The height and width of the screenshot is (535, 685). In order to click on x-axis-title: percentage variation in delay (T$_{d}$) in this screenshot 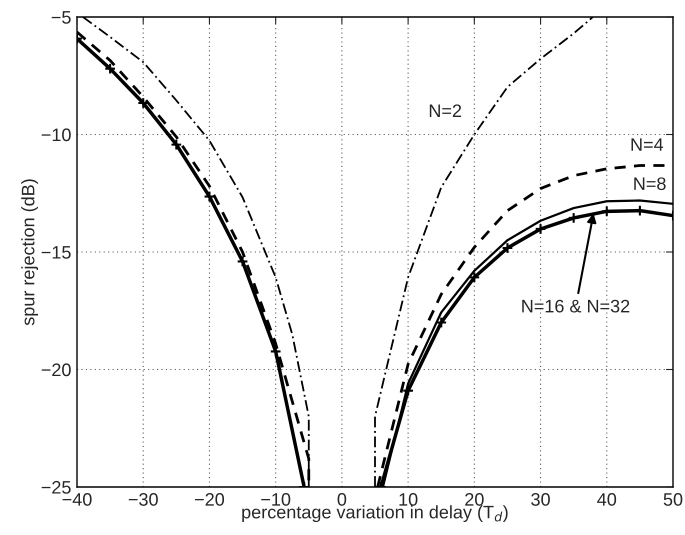, I will do `click(375, 513)`.